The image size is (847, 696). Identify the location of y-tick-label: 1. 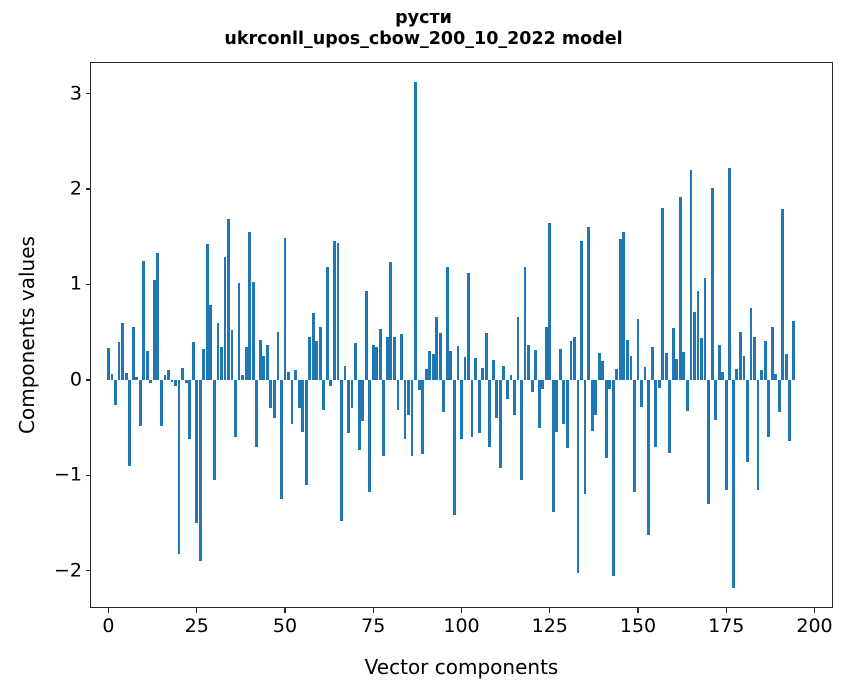
(75, 283).